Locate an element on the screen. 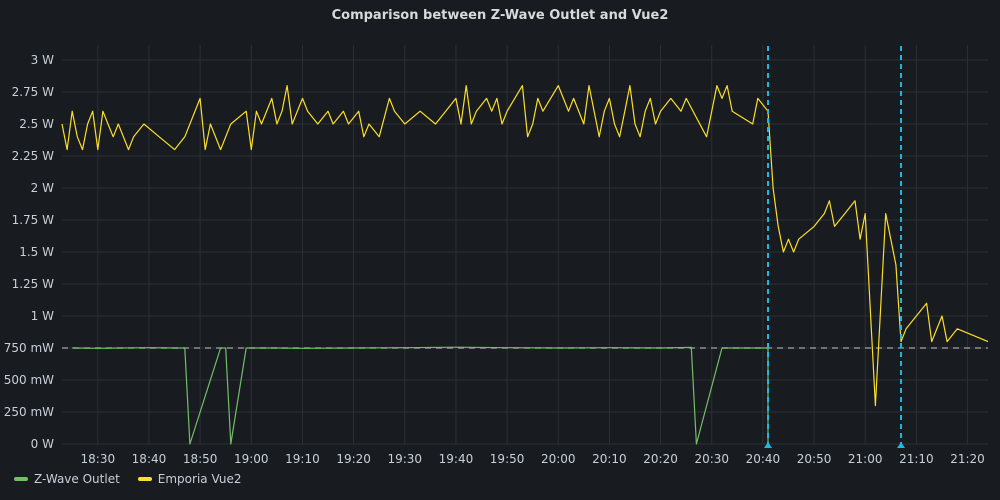 The height and width of the screenshot is (500, 1000). x-tick-label: 19:10 is located at coordinates (302, 459).